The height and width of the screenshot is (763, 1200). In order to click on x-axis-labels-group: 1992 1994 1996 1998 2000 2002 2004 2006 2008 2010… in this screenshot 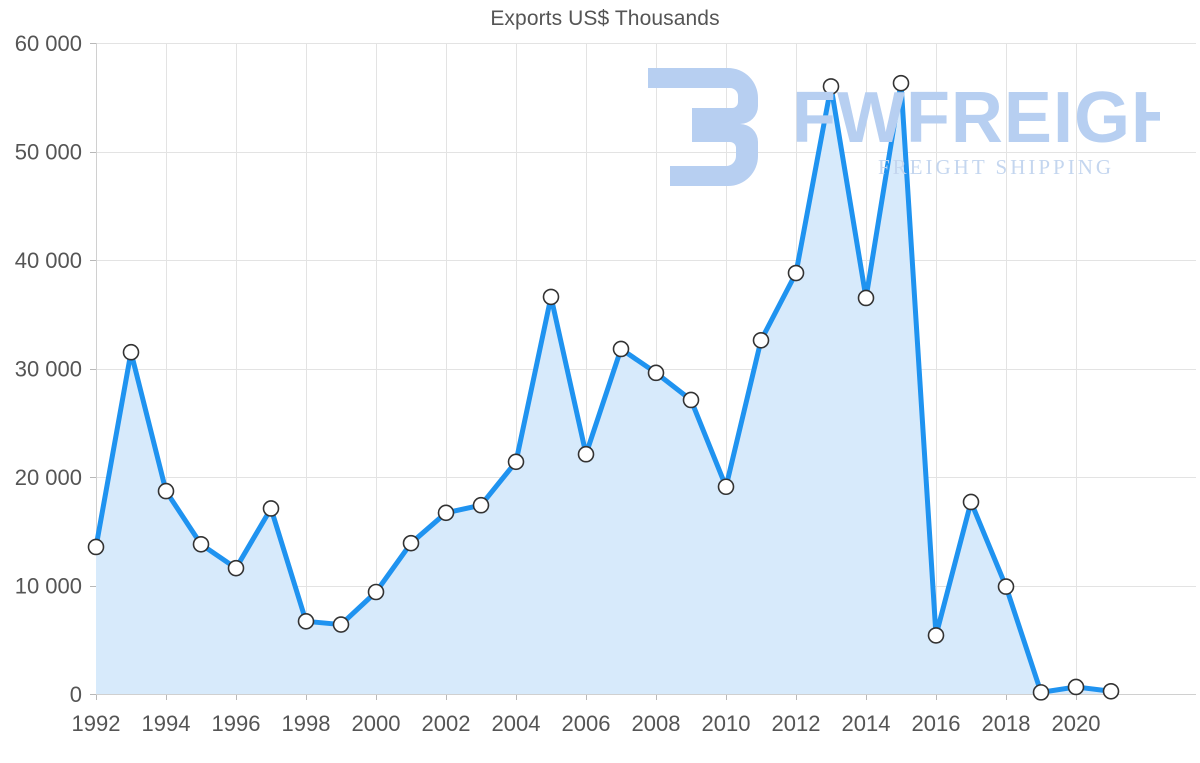, I will do `click(586, 723)`.